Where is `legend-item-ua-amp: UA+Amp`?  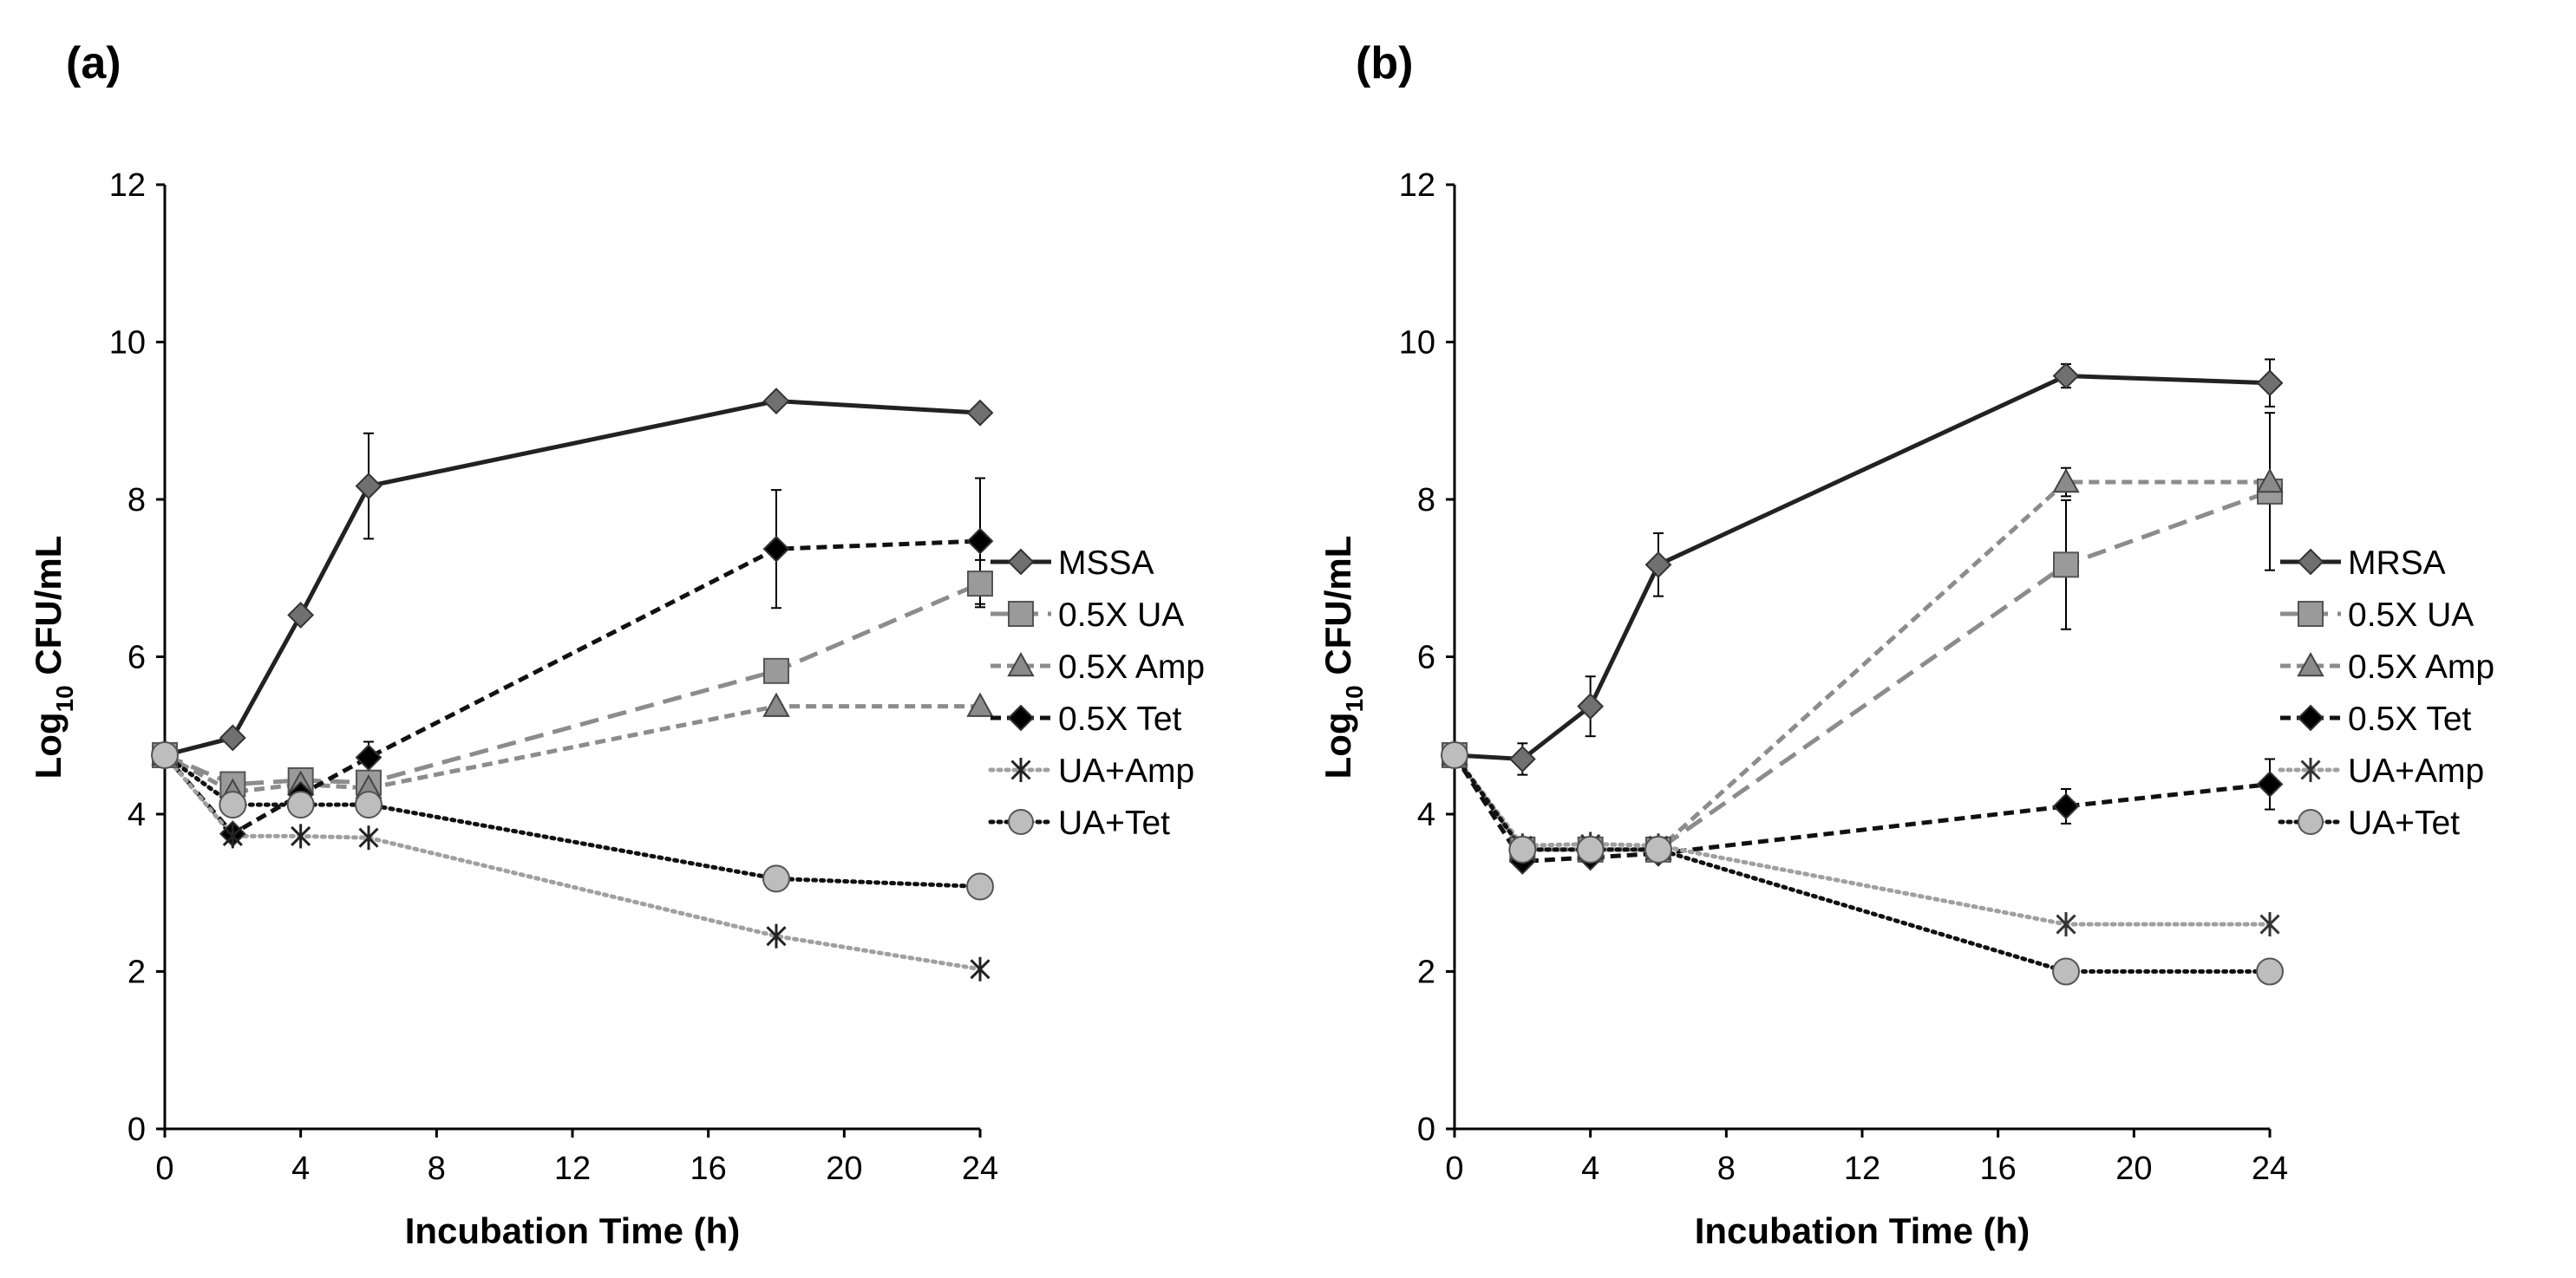
legend-item-ua-amp: UA+Amp is located at coordinates (1091, 772).